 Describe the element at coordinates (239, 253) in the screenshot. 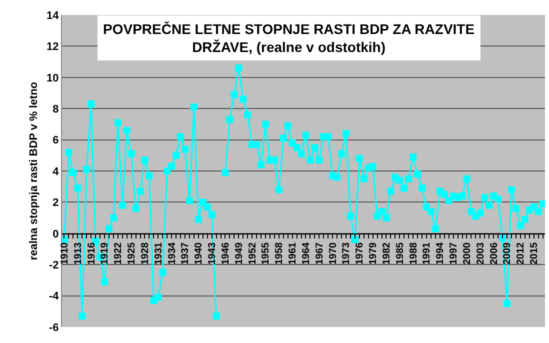

I see `x-tick-label: 1949` at that location.